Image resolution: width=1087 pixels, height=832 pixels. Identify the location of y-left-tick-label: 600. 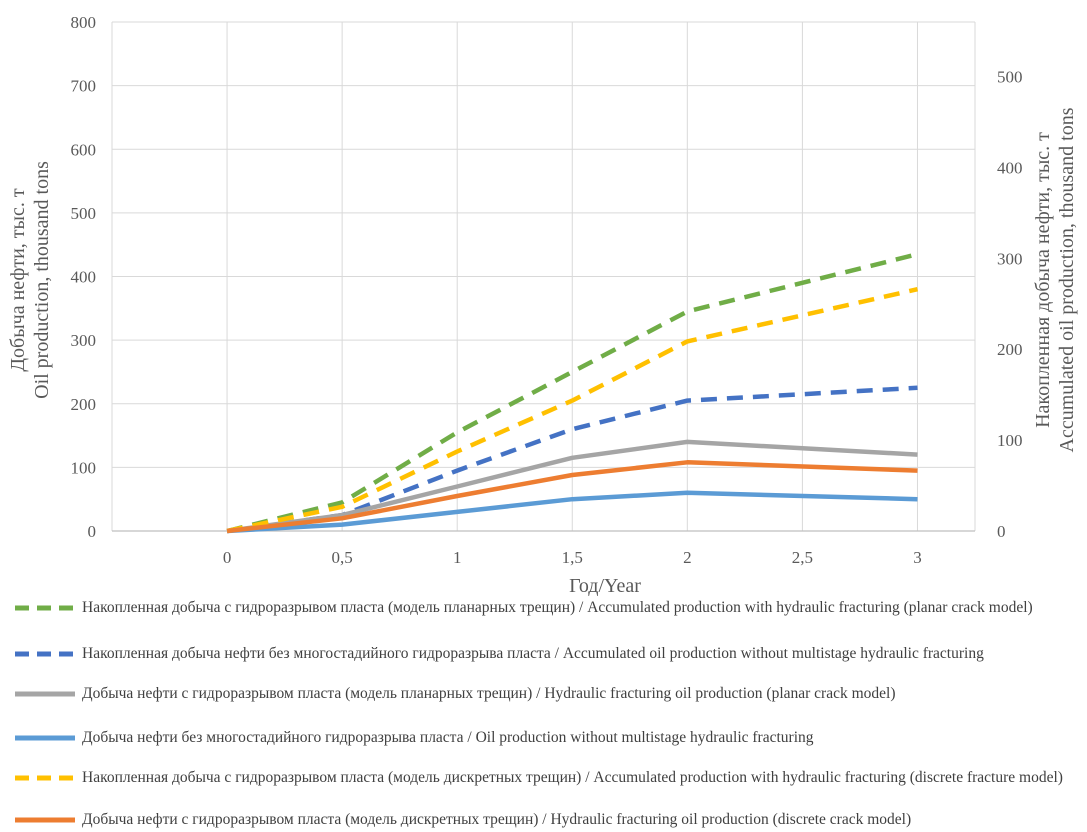
(84, 149).